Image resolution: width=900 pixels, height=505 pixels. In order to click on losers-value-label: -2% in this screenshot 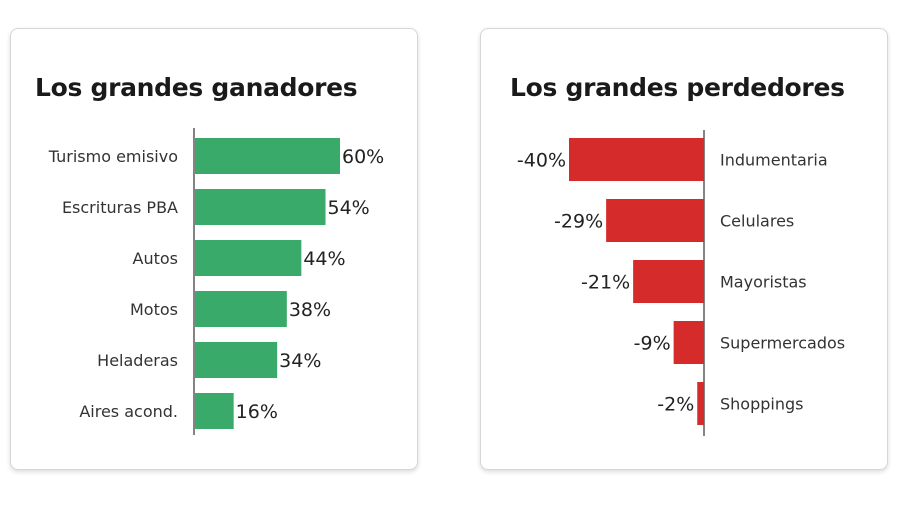, I will do `click(675, 405)`.